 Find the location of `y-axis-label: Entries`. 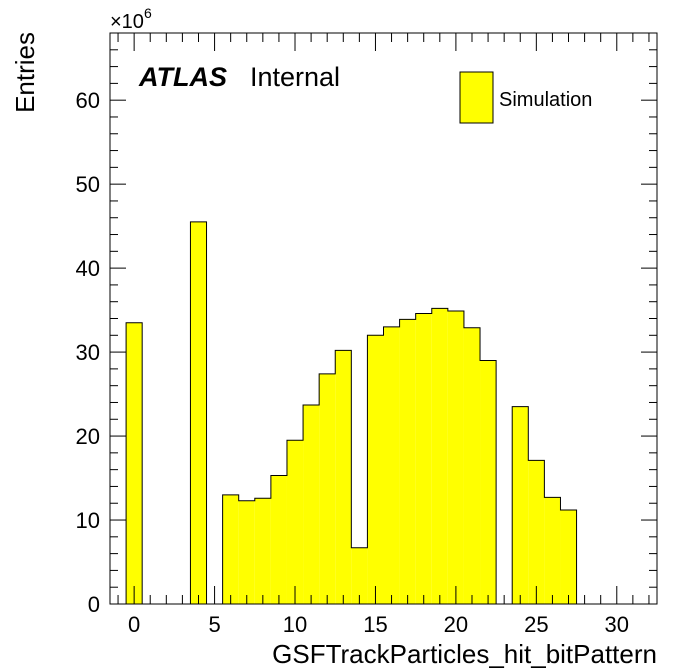

y-axis-label: Entries is located at coordinates (25, 72).